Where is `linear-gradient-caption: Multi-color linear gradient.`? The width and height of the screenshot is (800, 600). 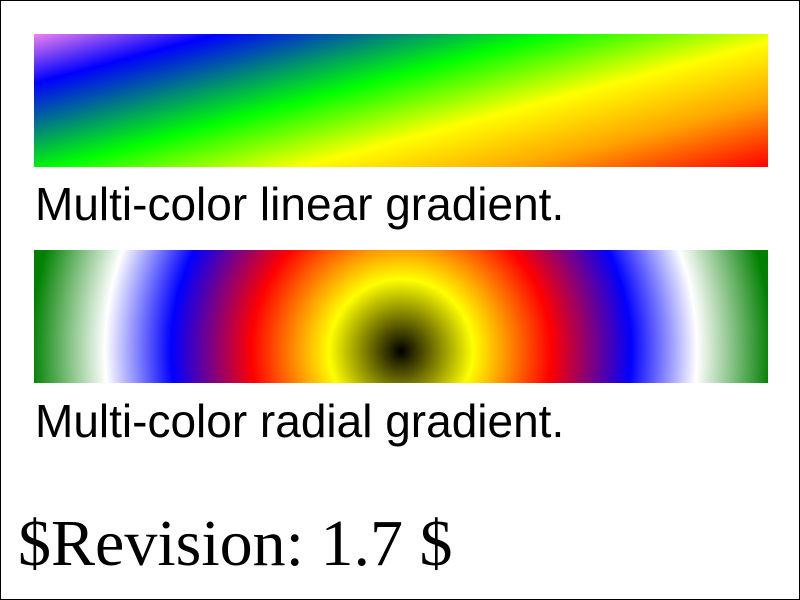
linear-gradient-caption: Multi-color linear gradient. is located at coordinates (300, 204).